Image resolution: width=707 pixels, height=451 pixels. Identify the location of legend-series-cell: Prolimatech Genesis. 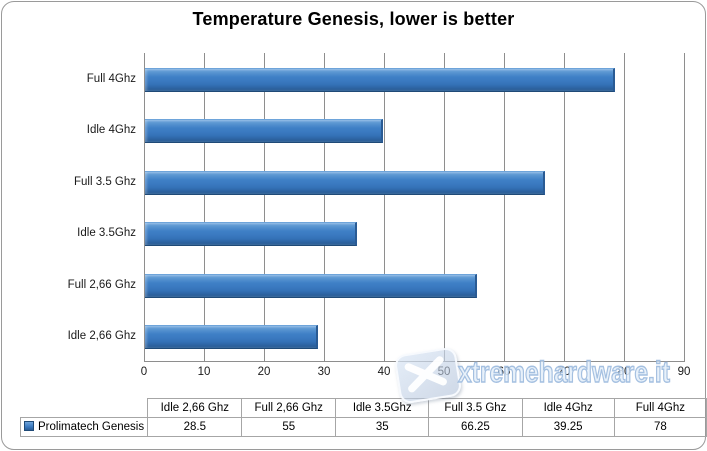
(84, 427).